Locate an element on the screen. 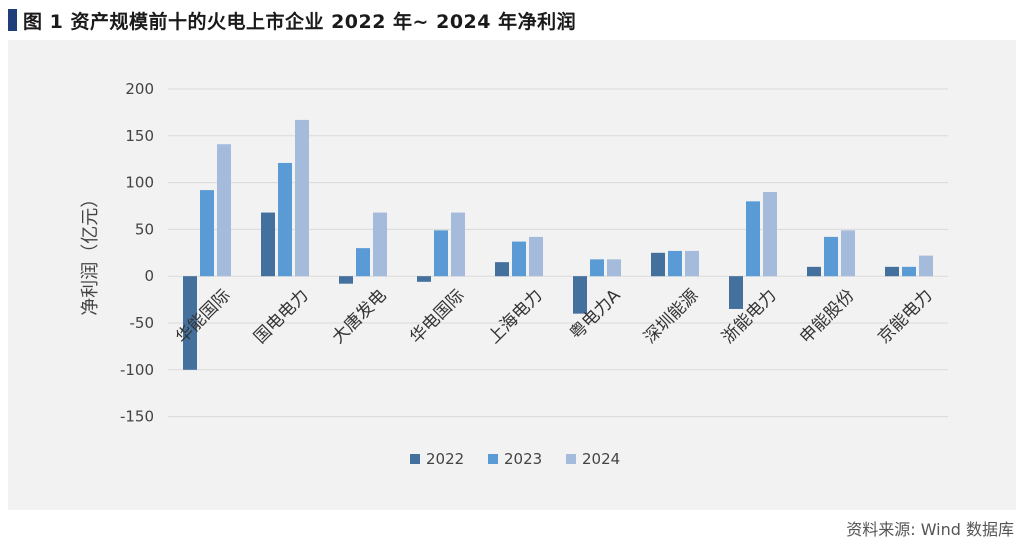  y-tick-label: -150 is located at coordinates (137, 417).